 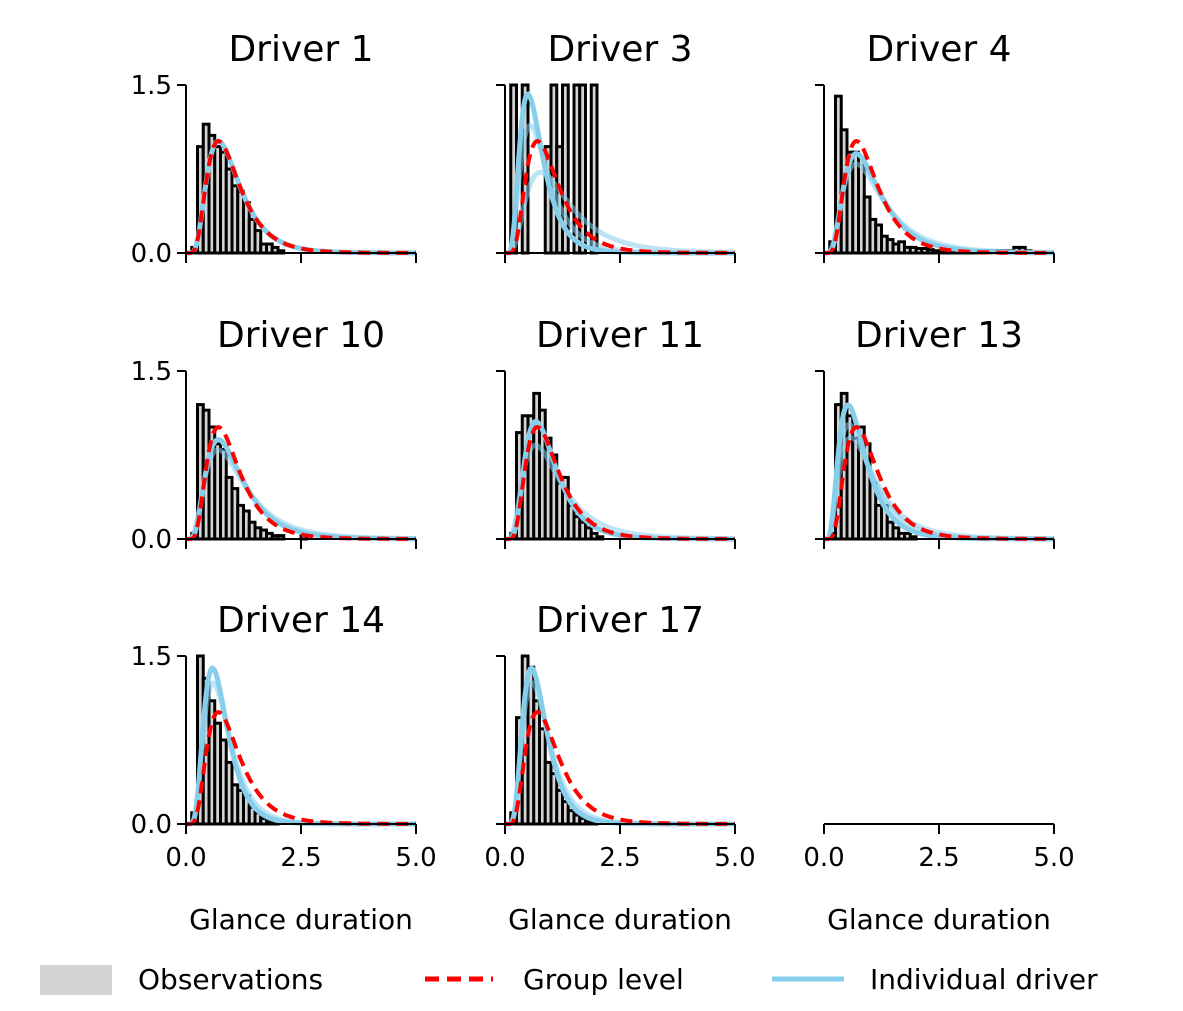 I want to click on legend: Observations Group level Individual driver, so click(x=569, y=979).